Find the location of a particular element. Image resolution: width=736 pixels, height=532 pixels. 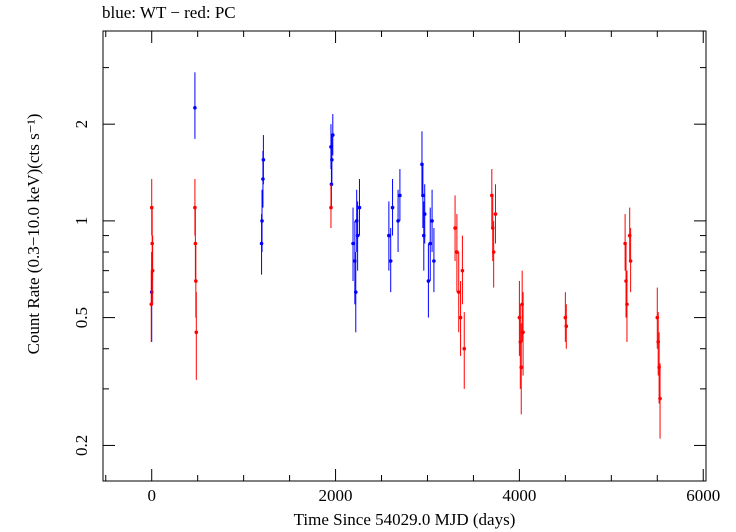

x-axis-label: Time Since 54029.0 MJD (days) is located at coordinates (404, 519).